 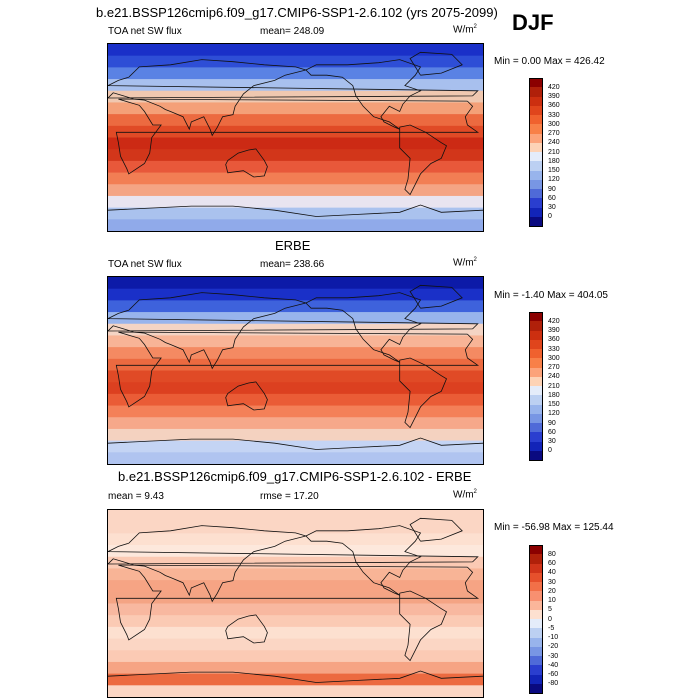 I want to click on panel3-left-label: mean = 9.43, so click(x=136, y=496).